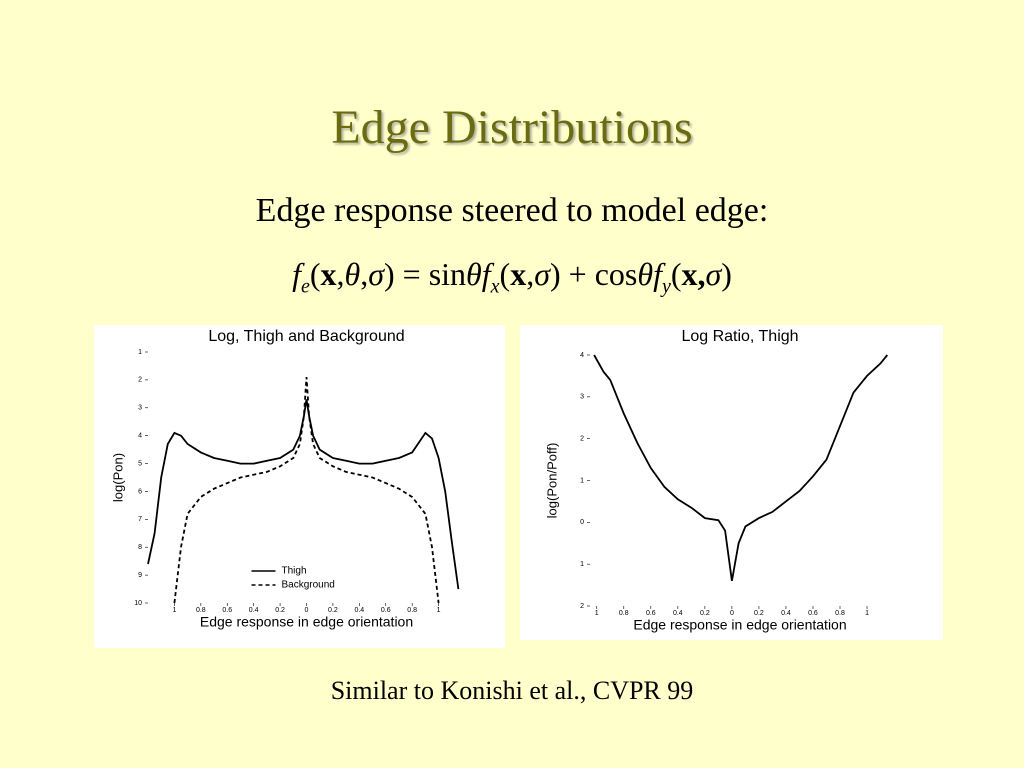  Describe the element at coordinates (693, 274) in the screenshot. I see `formula-token: x,` at that location.